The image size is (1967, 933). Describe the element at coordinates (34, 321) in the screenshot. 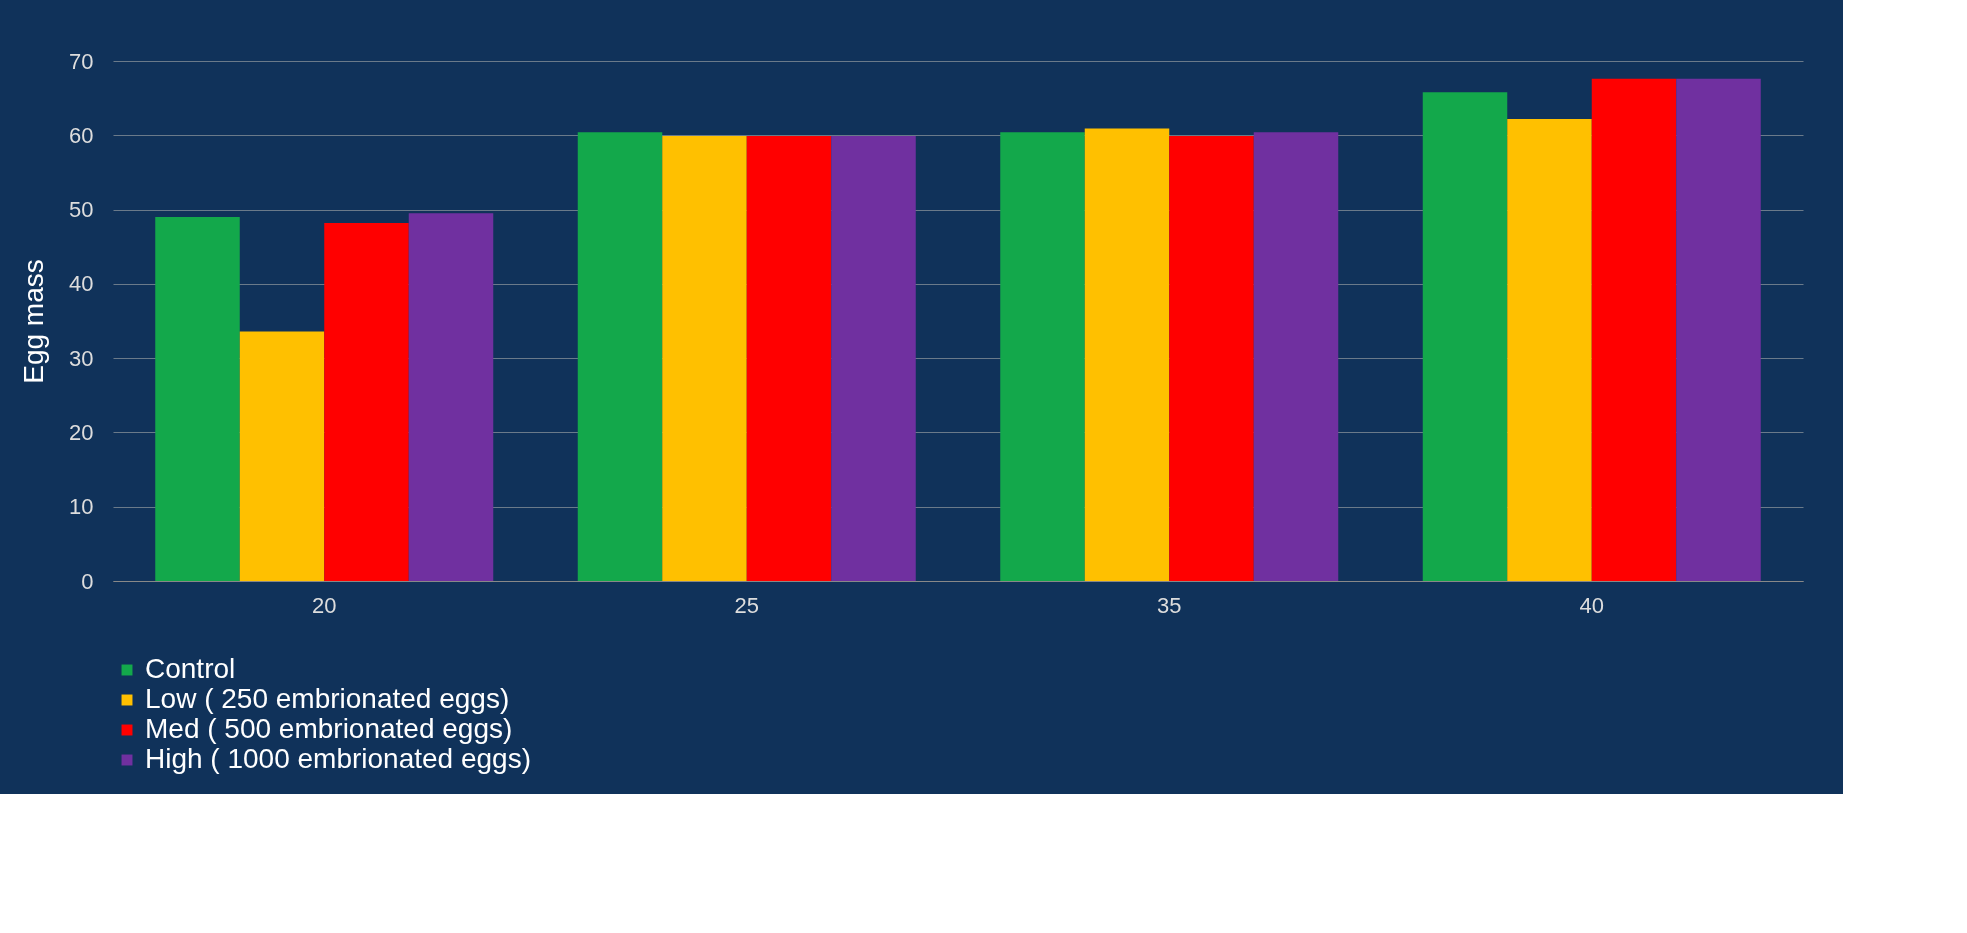

I see `y-axis-title: Egg mass` at that location.